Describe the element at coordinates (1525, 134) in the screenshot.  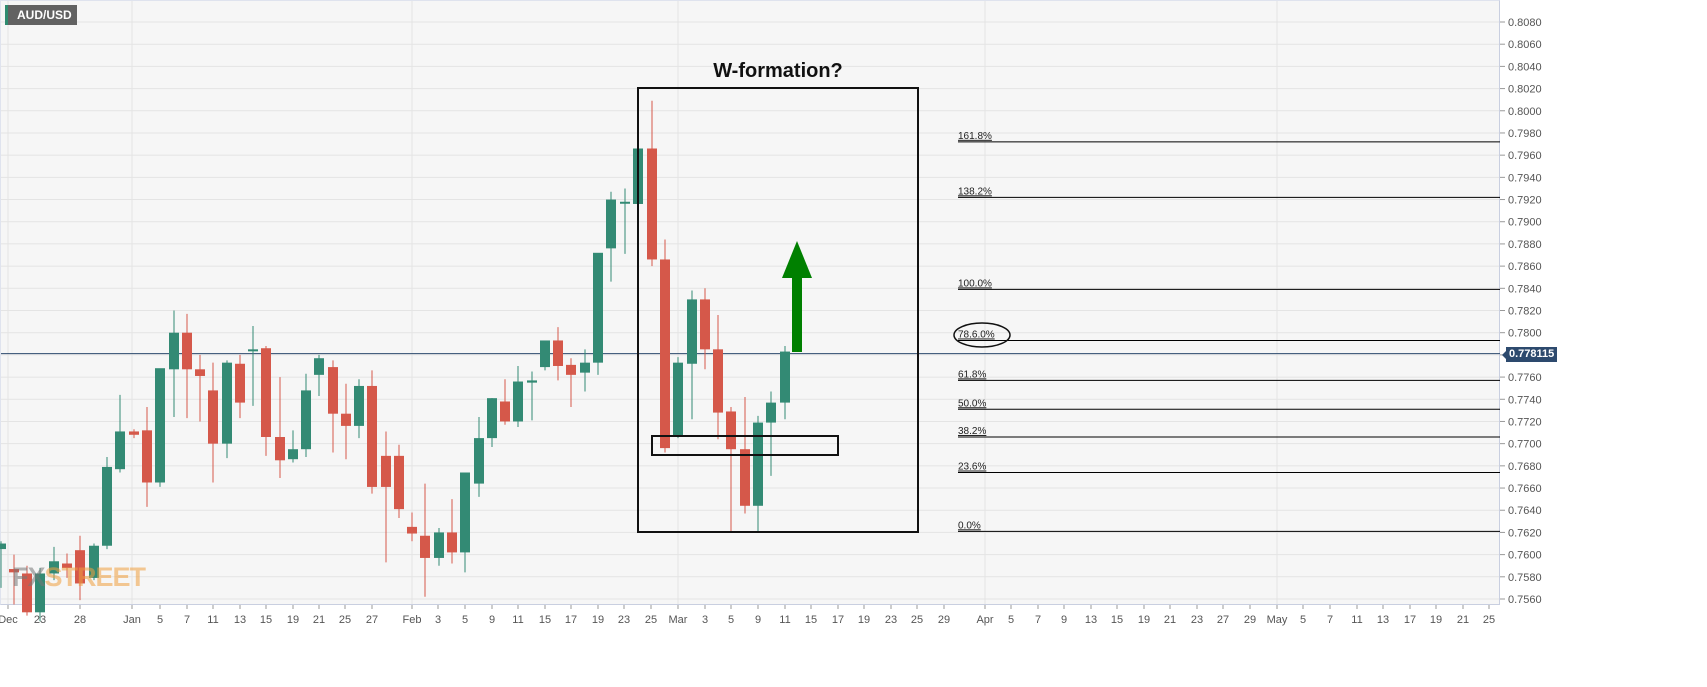
I see `y-axis-label: 0.7980` at that location.